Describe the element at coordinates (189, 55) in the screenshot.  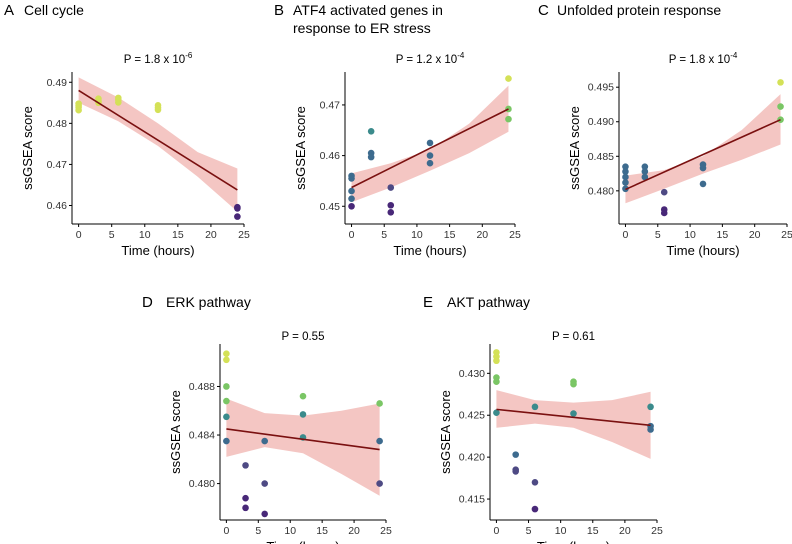
I see `p-value-exponent: -6` at that location.